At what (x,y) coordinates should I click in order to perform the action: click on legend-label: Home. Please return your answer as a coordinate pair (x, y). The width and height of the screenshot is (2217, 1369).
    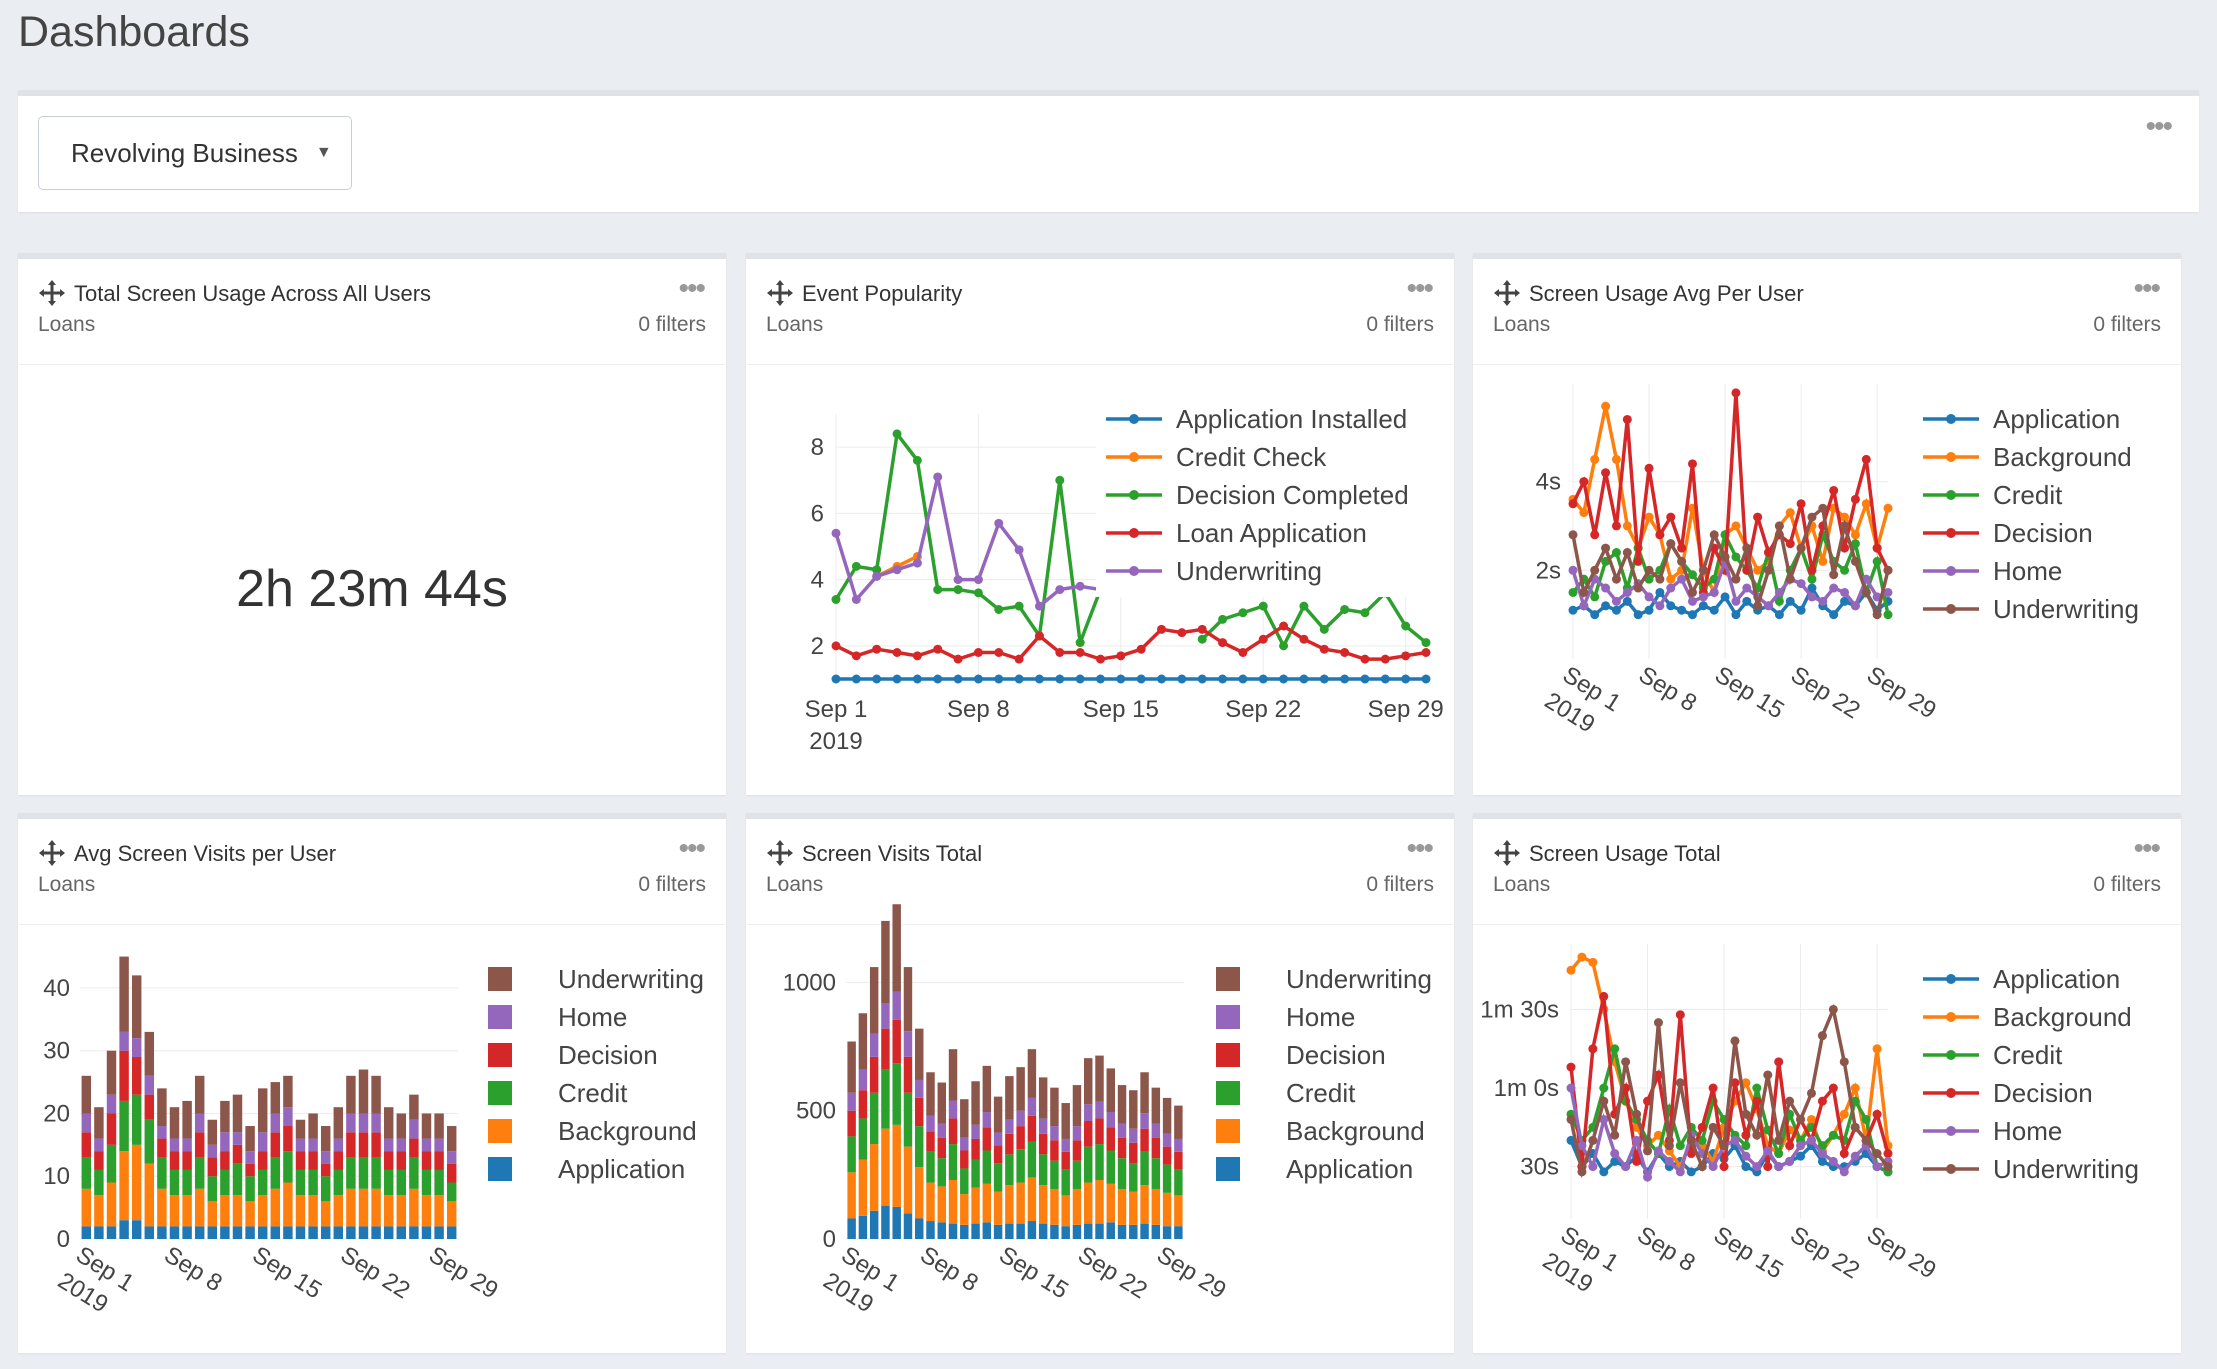
    Looking at the image, I should click on (1320, 1017).